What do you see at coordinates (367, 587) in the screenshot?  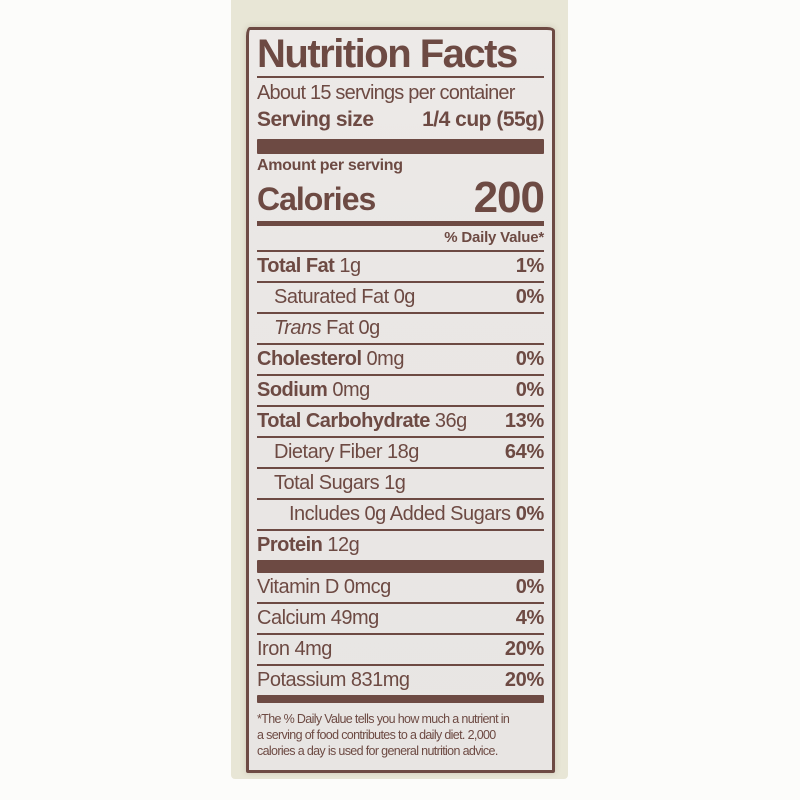 I see `nutrient-amount: 0mcg` at bounding box center [367, 587].